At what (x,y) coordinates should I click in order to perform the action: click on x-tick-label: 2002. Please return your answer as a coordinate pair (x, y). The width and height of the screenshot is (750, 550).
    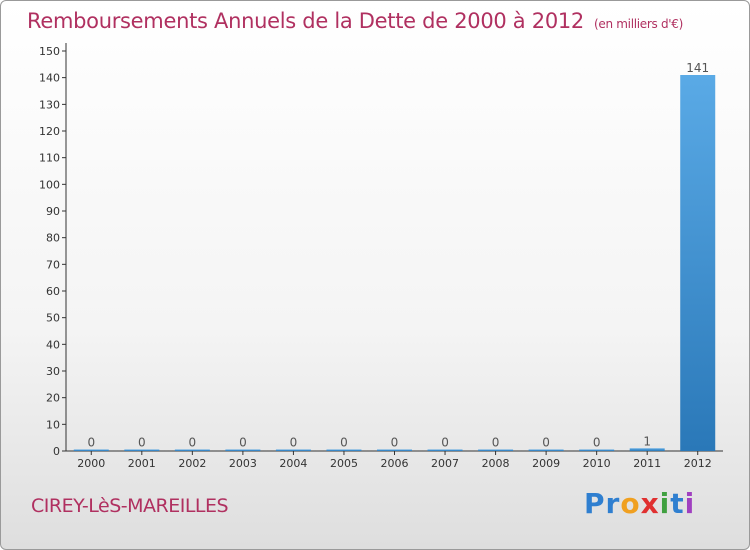
    Looking at the image, I should click on (192, 463).